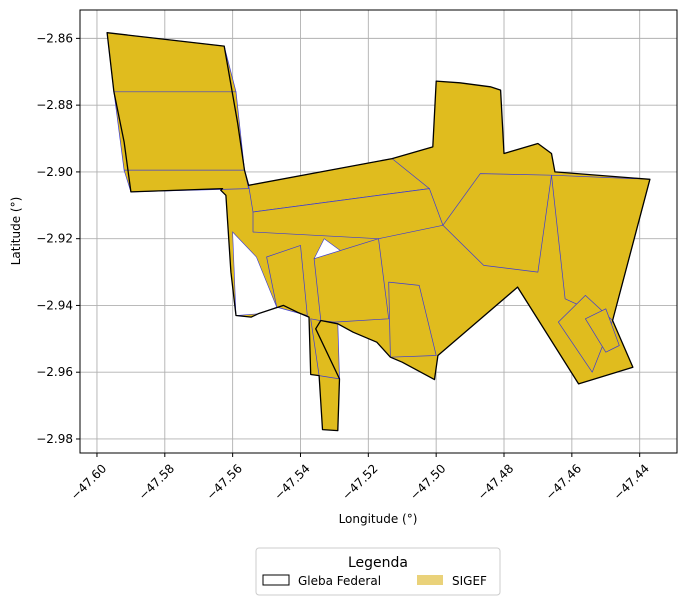 The width and height of the screenshot is (686, 604). Describe the element at coordinates (54, 105) in the screenshot. I see `y-tick-label-1: −2.88` at that location.